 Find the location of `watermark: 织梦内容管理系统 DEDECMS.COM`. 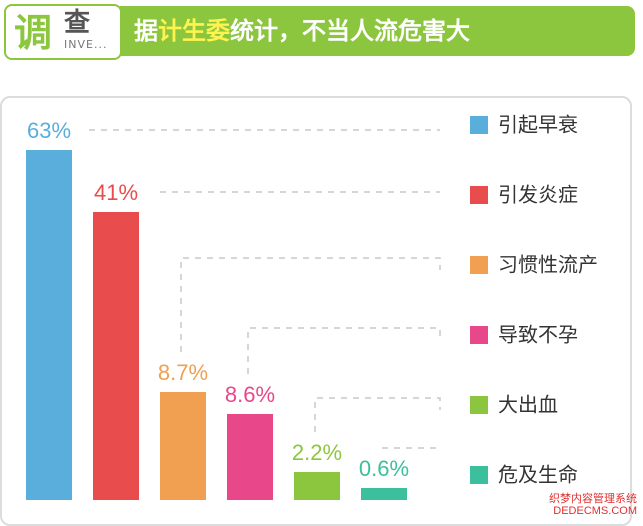

watermark: 织梦内容管理系统 DEDECMS.COM is located at coordinates (593, 505).